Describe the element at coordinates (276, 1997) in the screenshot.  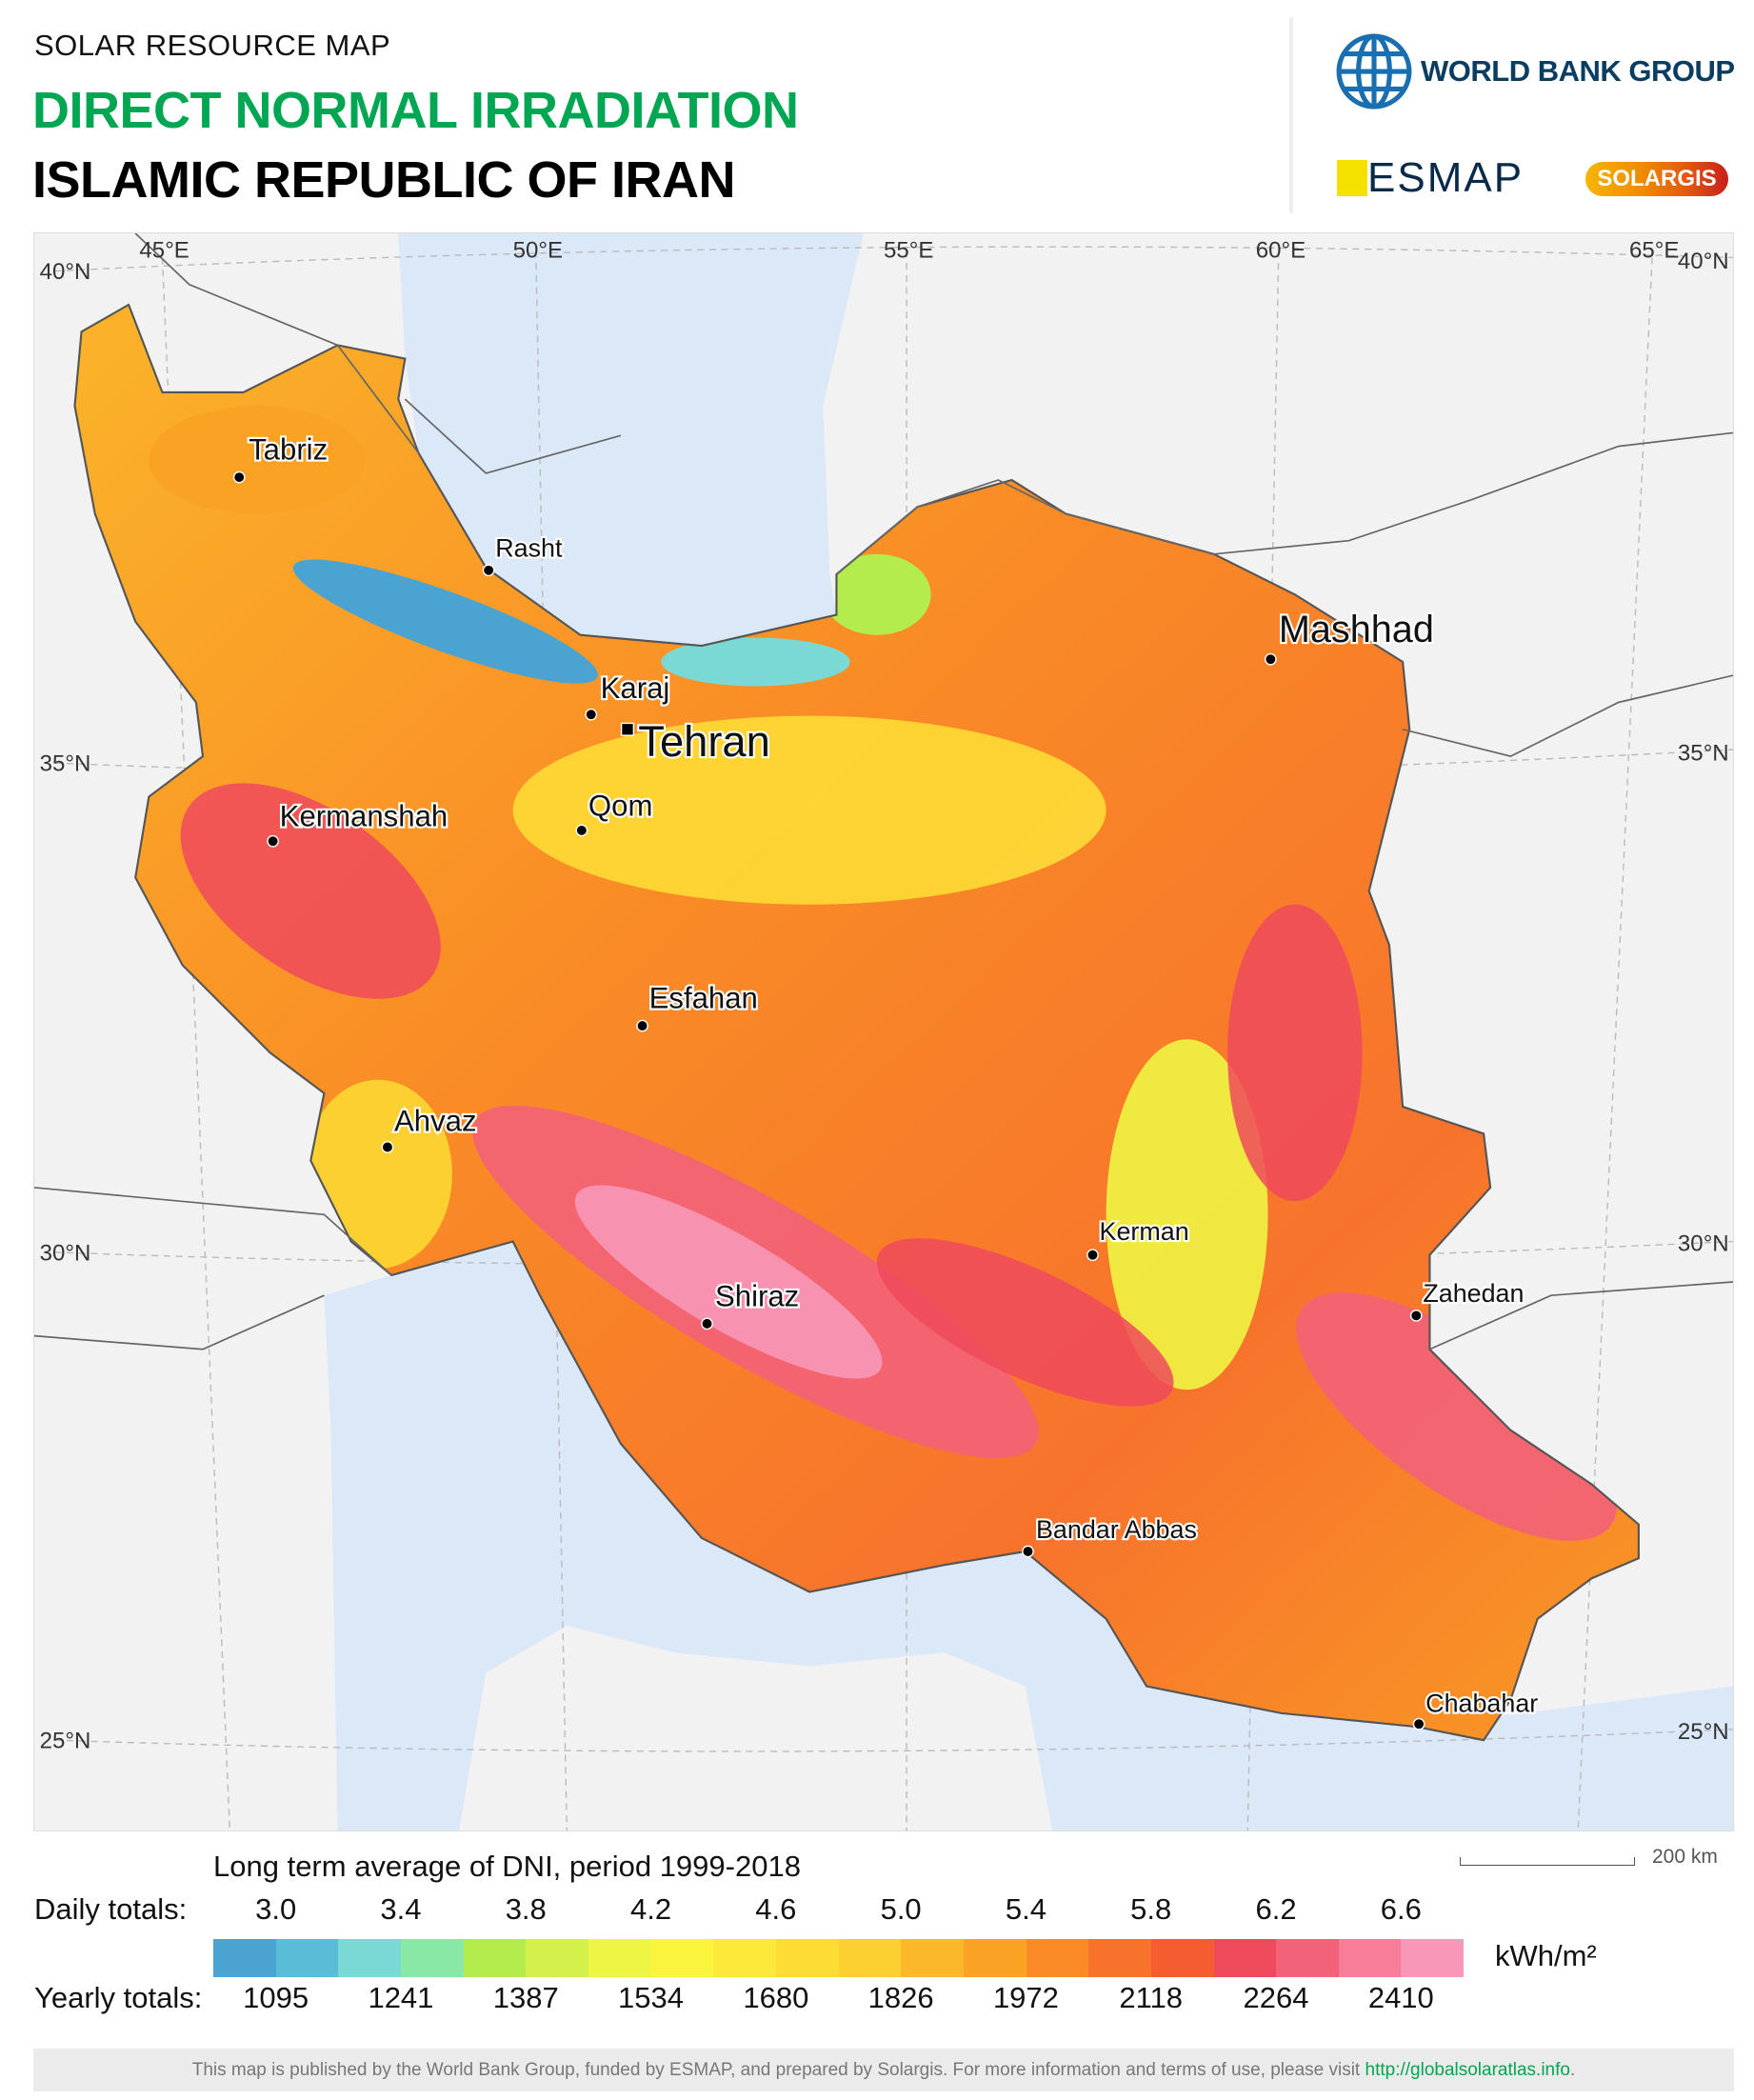
I see `yearly-value: 1095` at that location.